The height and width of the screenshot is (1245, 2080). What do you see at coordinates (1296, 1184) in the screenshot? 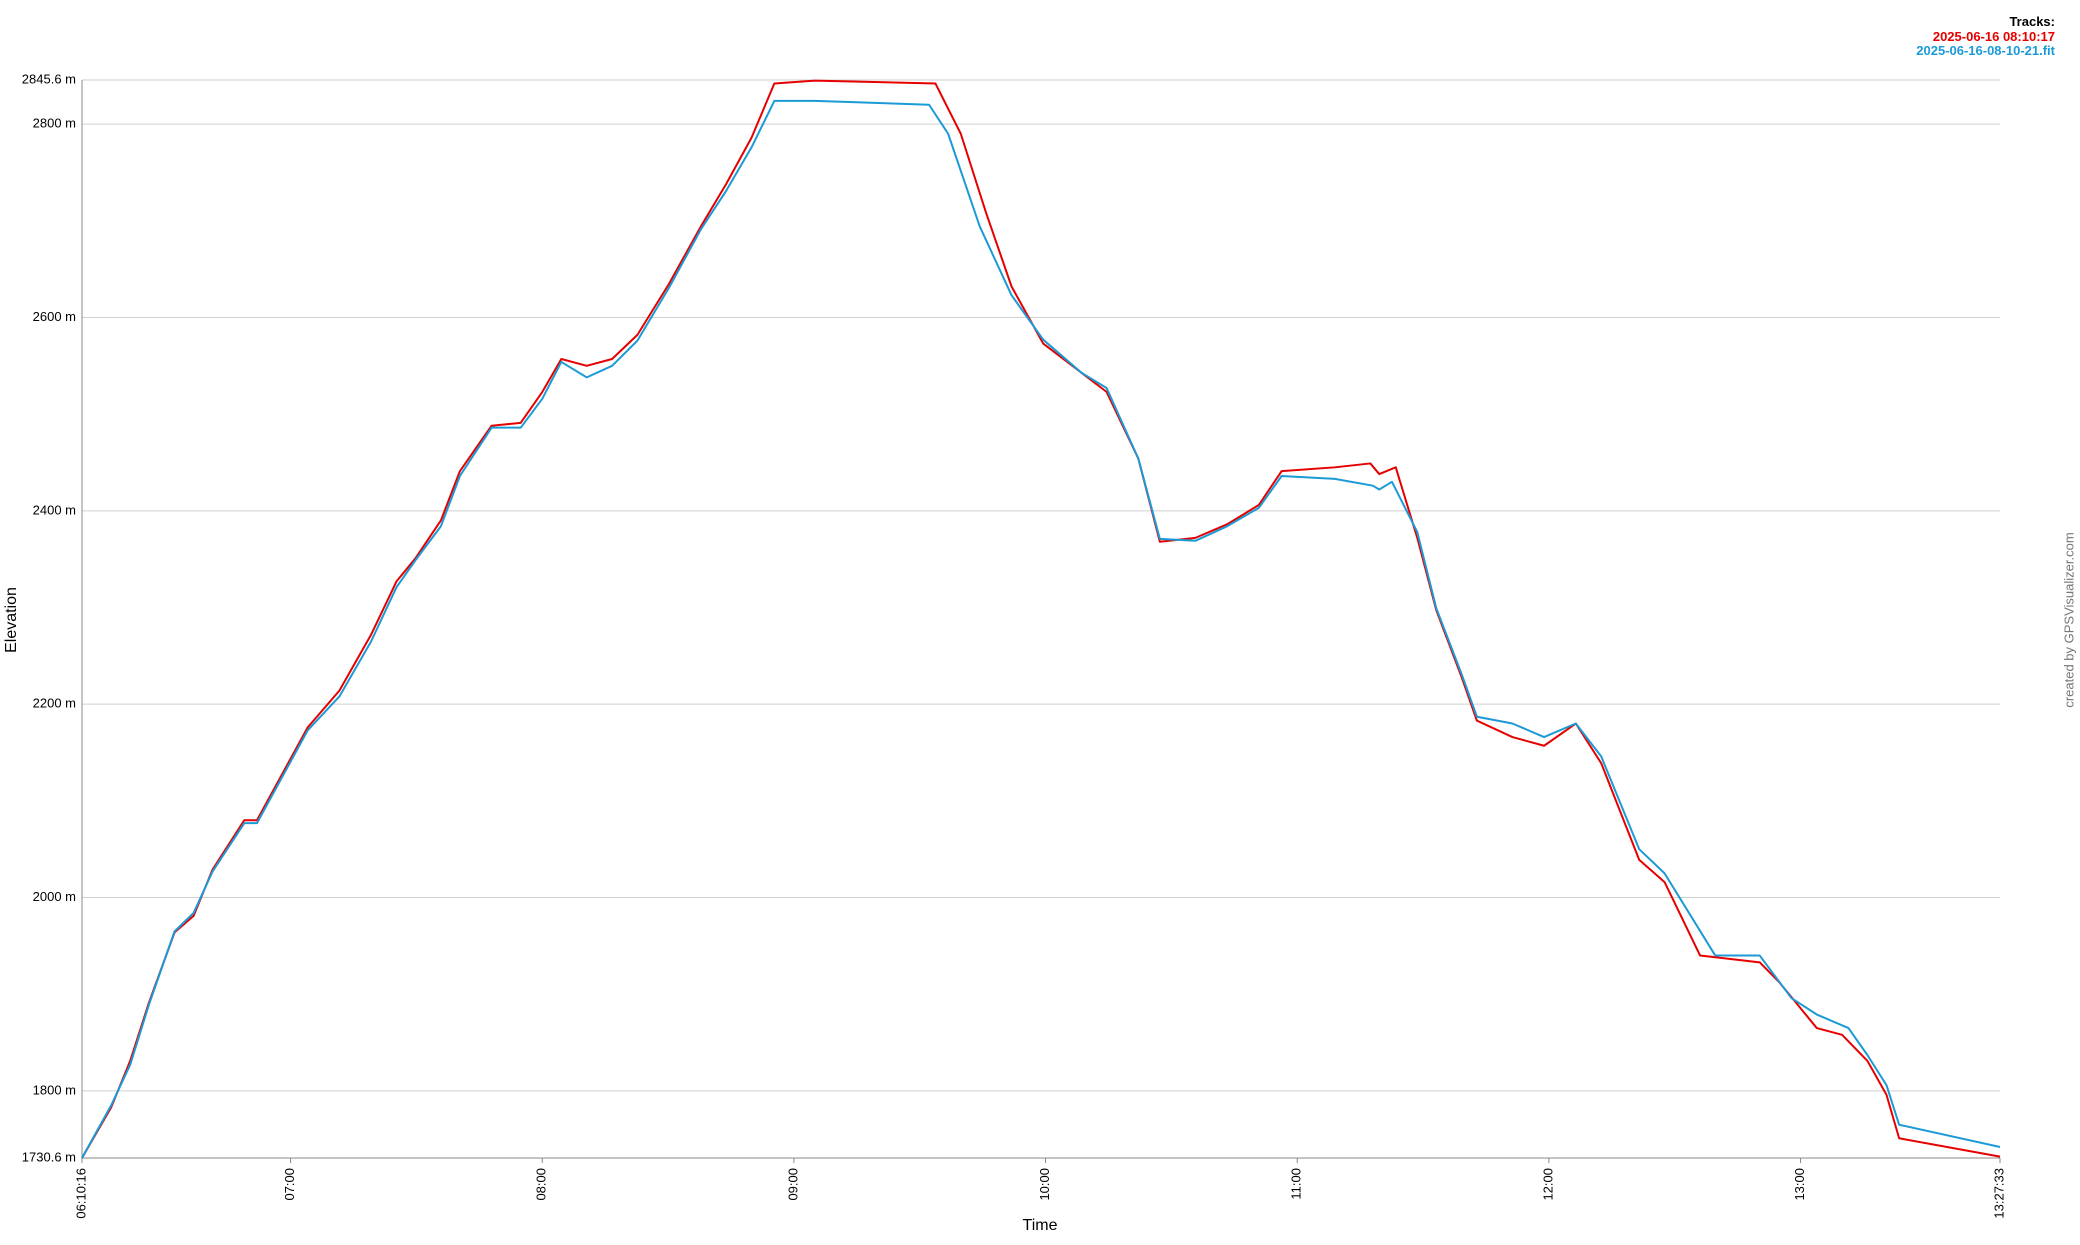
I see `x-tick-label: 11:00` at bounding box center [1296, 1184].